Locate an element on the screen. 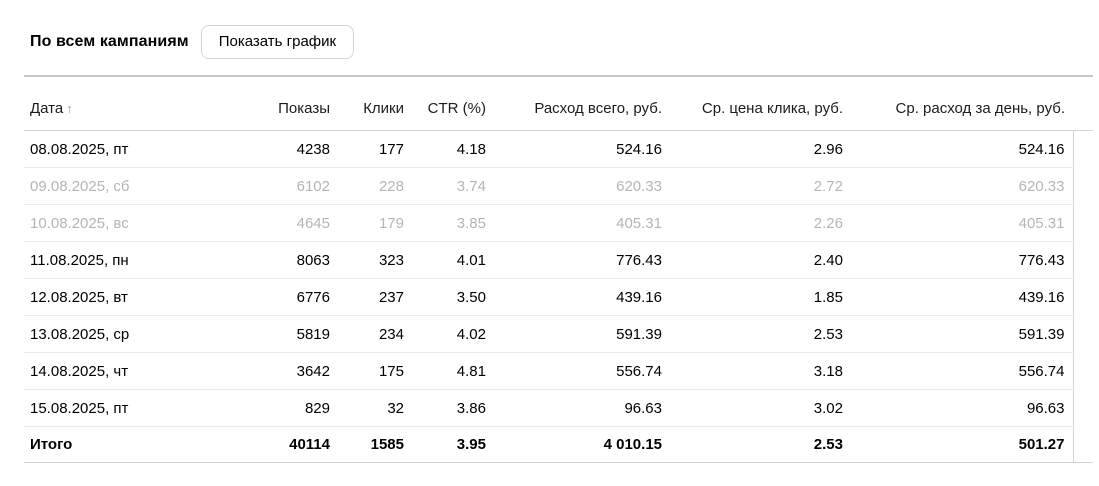 The width and height of the screenshot is (1099, 486). cell-date: 15.08.2025, пт is located at coordinates (117, 408).